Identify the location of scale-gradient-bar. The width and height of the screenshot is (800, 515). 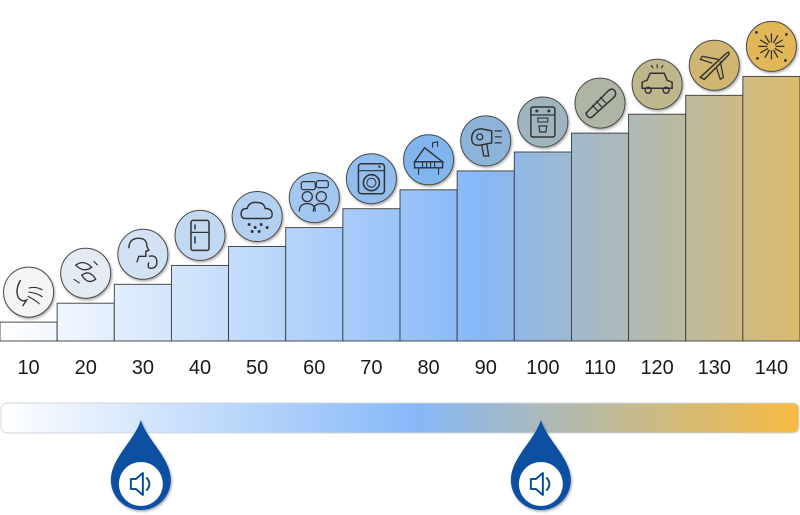
(400, 418).